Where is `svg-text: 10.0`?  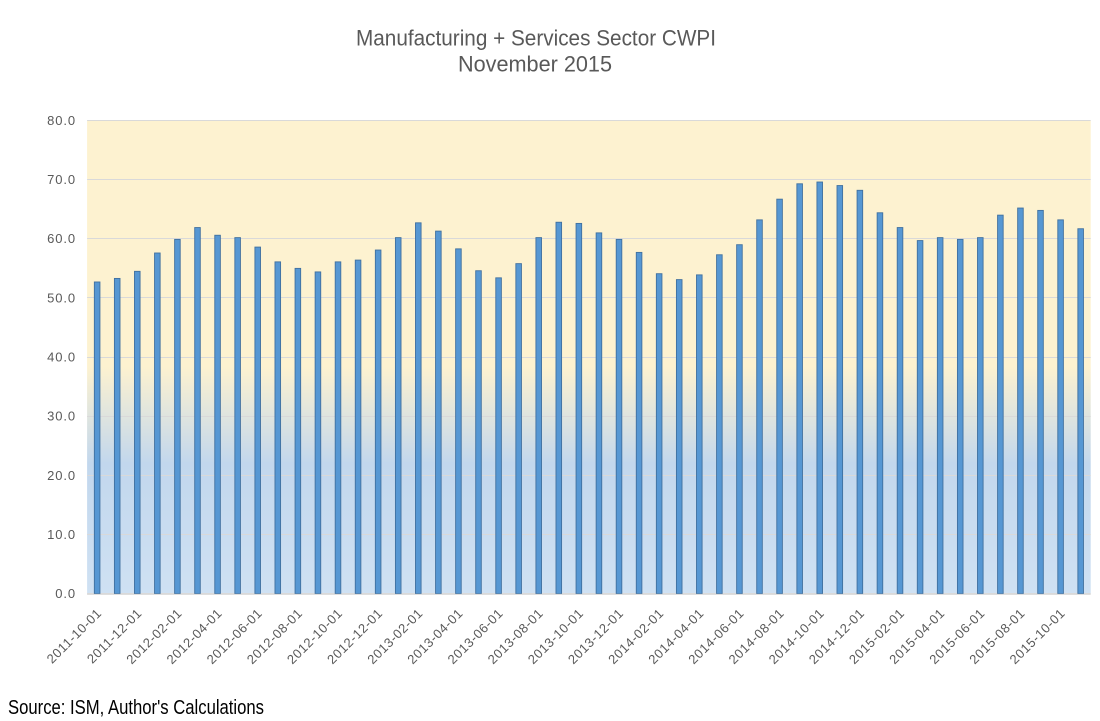 svg-text: 10.0 is located at coordinates (61, 534).